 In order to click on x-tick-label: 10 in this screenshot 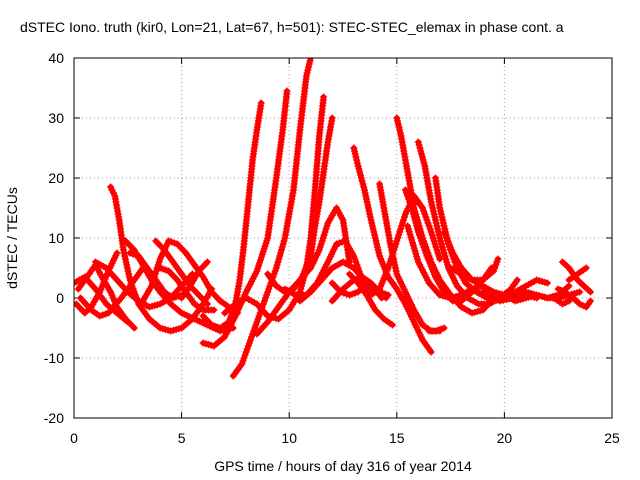, I will do `click(289, 438)`.